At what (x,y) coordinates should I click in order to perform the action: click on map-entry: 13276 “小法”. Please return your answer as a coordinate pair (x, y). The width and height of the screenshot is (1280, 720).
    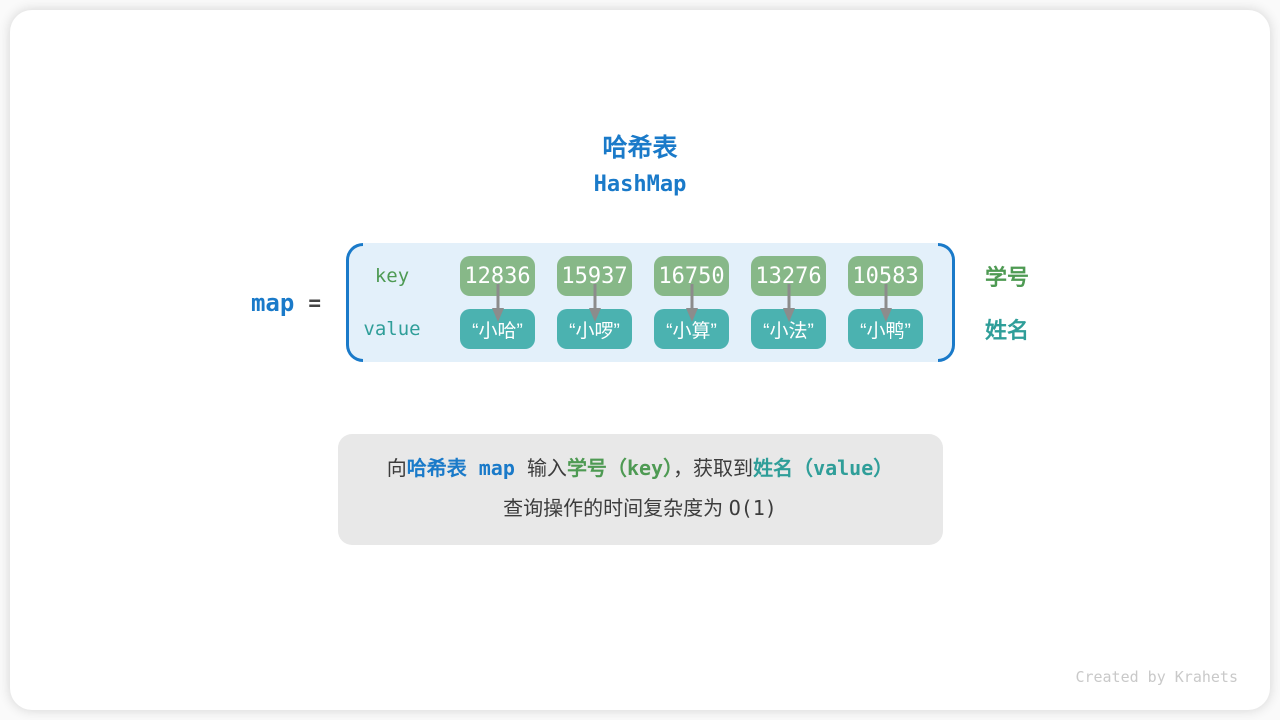
    Looking at the image, I should click on (788, 303).